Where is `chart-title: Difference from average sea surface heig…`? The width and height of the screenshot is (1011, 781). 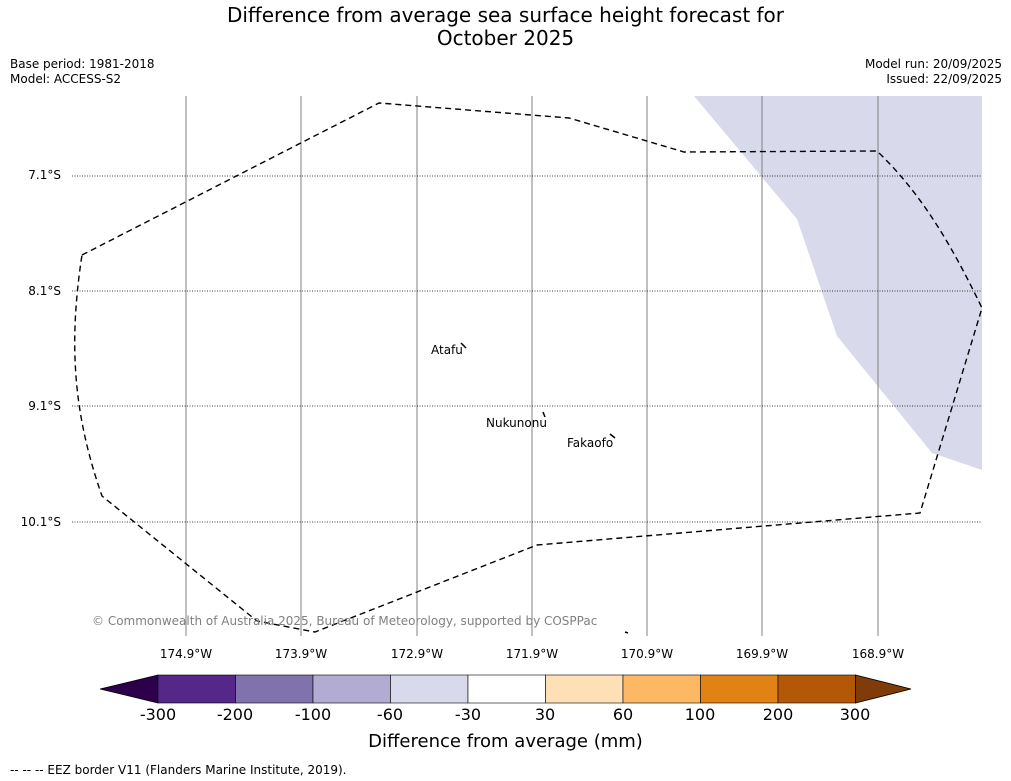 chart-title: Difference from average sea surface heig… is located at coordinates (505, 27).